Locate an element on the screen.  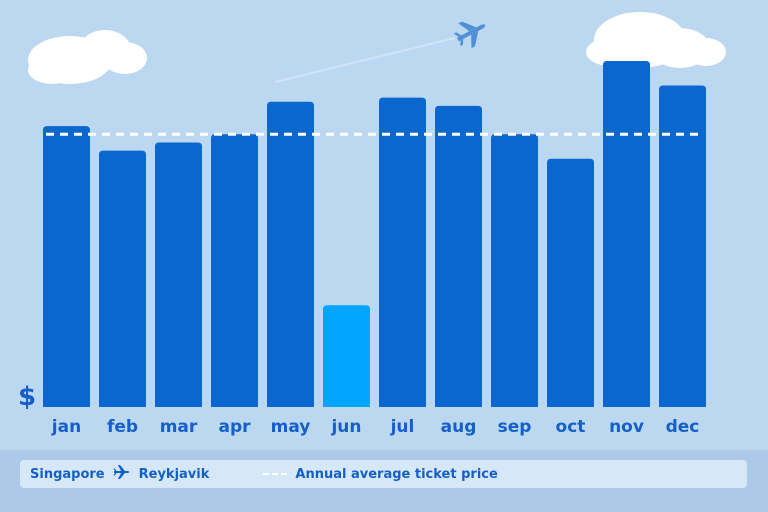
legend-origin: Singapore is located at coordinates (67, 474).